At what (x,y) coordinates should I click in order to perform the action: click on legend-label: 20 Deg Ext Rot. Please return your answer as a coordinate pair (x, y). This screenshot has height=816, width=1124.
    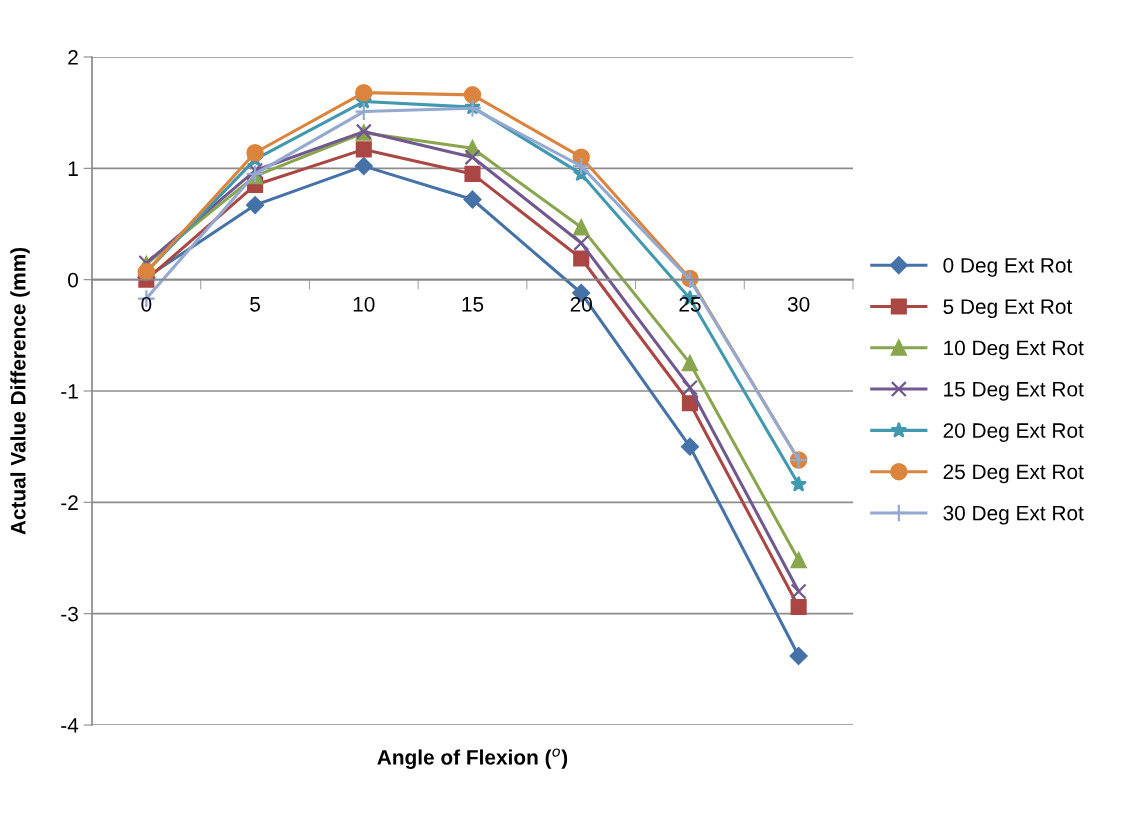
    Looking at the image, I should click on (1013, 433).